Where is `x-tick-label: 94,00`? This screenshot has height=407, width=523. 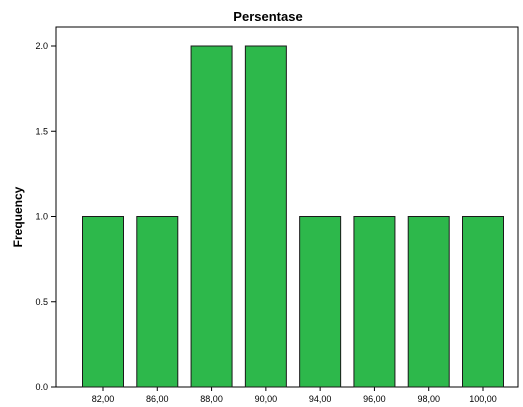
x-tick-label: 94,00 is located at coordinates (320, 399).